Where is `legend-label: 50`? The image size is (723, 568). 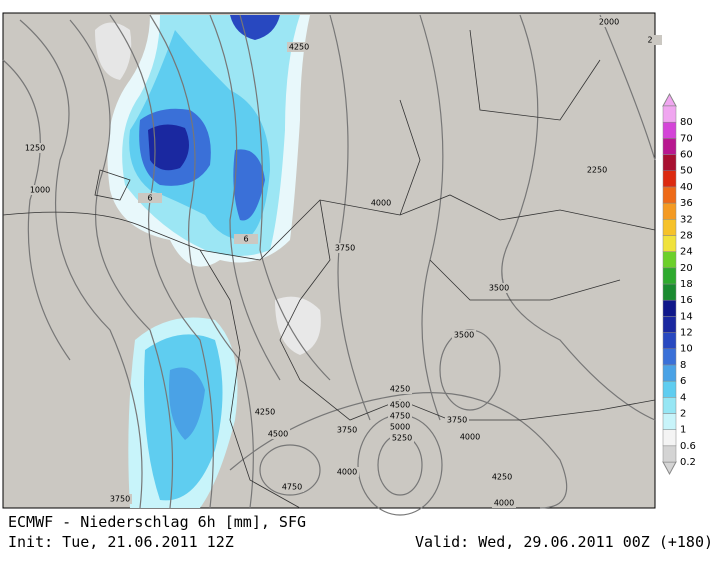 legend-label: 50 is located at coordinates (686, 171).